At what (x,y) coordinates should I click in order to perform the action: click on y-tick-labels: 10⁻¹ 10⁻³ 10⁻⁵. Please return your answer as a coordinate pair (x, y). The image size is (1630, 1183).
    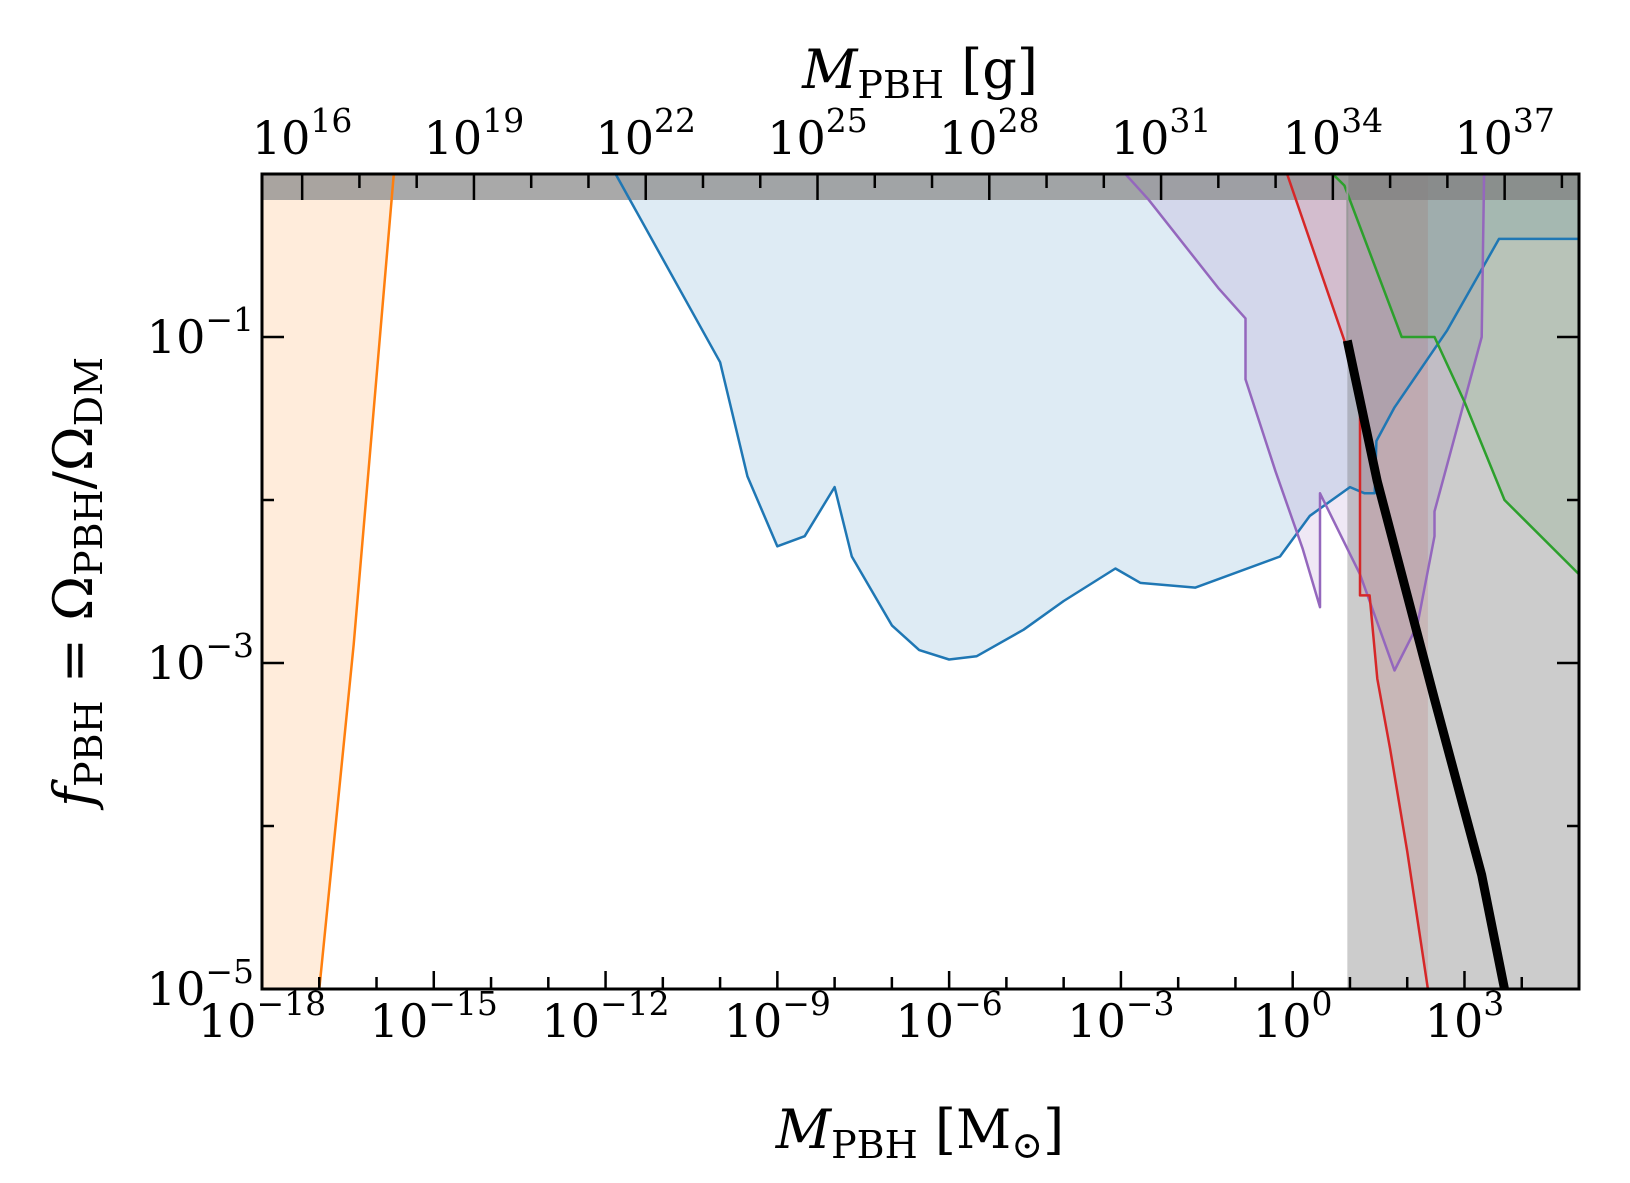
    Looking at the image, I should click on (200, 658).